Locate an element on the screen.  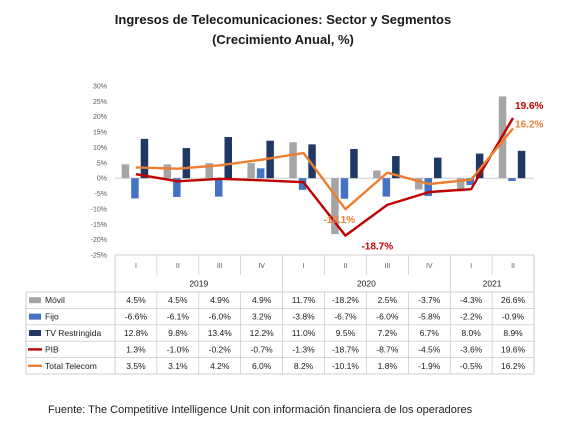
y-tick-label: -15% is located at coordinates (99, 225).